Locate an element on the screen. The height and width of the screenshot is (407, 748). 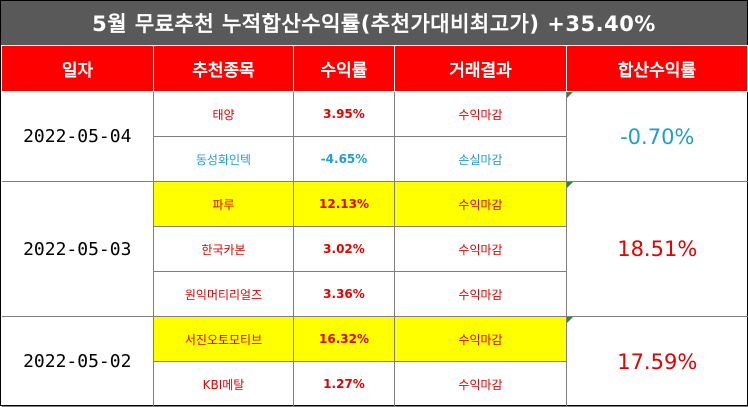
date-cell: 2022-05-03 is located at coordinates (77, 249).